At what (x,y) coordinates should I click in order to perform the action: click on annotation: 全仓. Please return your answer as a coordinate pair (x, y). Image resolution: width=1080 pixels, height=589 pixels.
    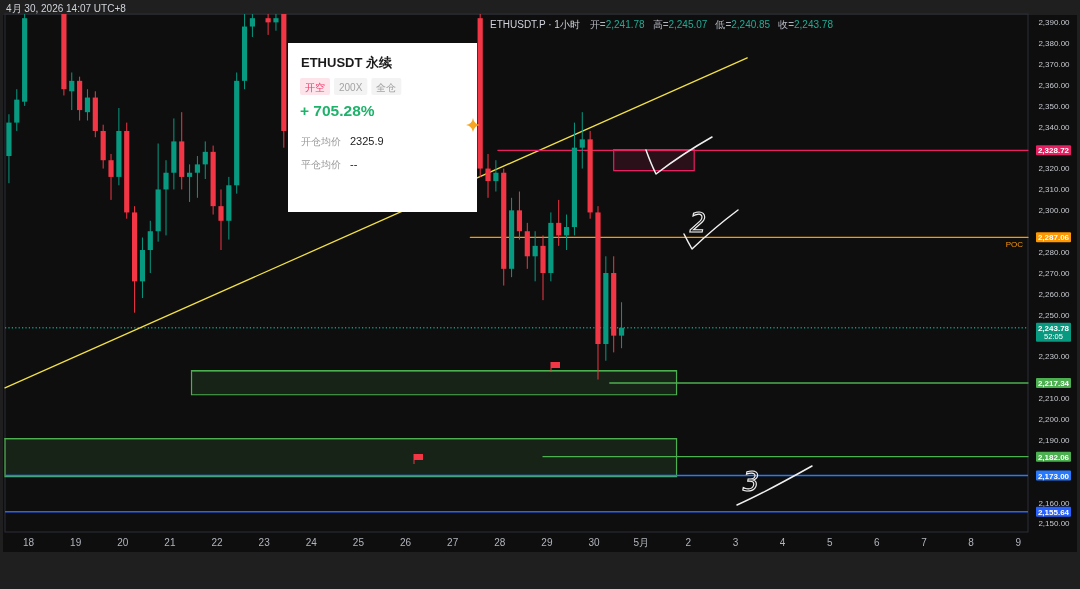
    Looking at the image, I should click on (386, 87).